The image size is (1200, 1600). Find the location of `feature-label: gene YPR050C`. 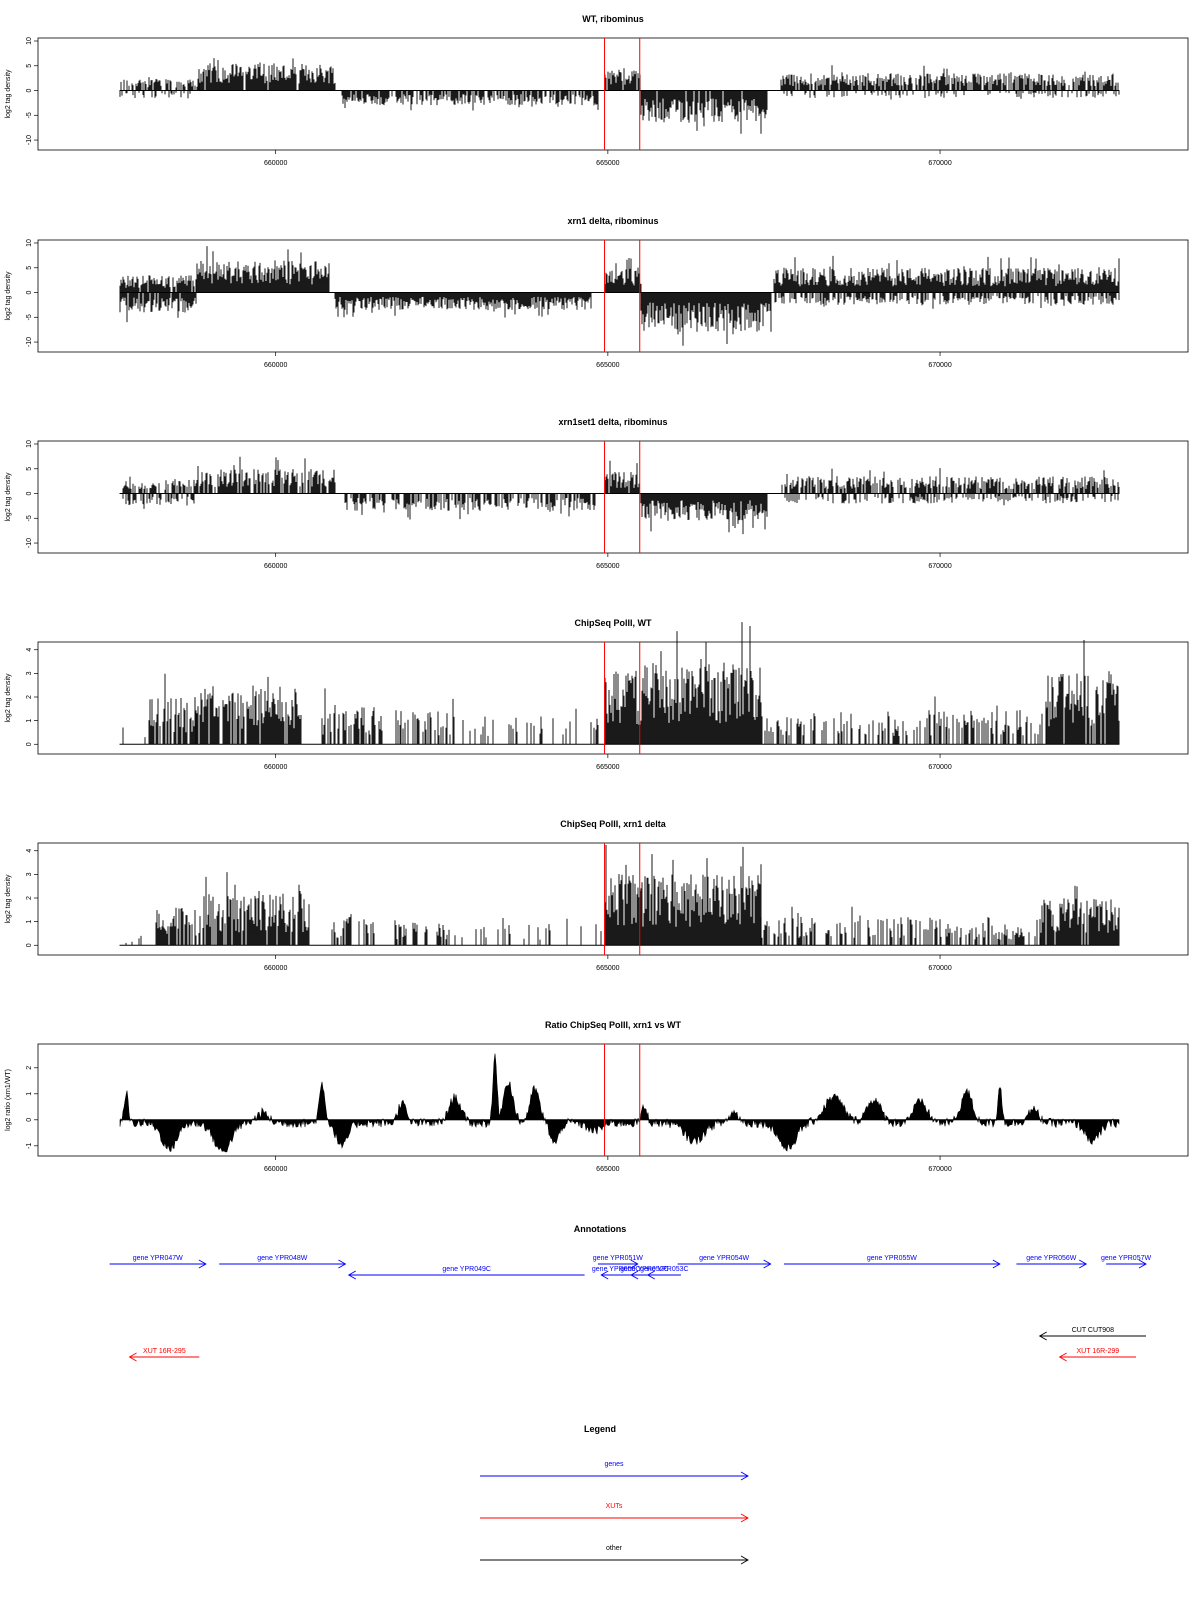

feature-label: gene YPR050C is located at coordinates (616, 1269).